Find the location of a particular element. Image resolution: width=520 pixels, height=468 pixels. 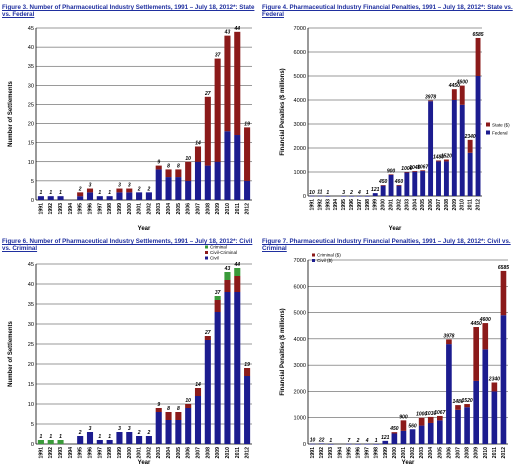

legend-label: Federal is located at coordinates (500, 133).